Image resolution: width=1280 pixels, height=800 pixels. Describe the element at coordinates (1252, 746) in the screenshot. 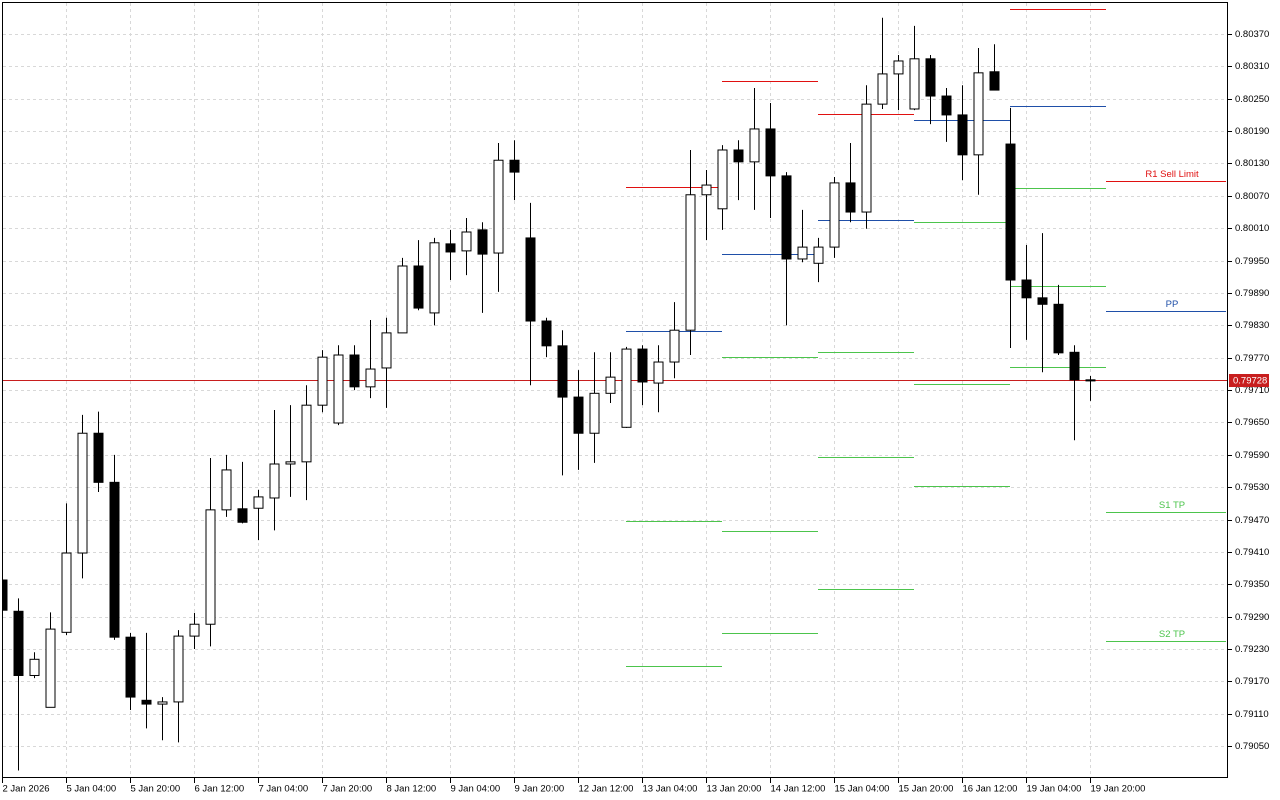

I see `y-tick-label: 0.79050` at that location.